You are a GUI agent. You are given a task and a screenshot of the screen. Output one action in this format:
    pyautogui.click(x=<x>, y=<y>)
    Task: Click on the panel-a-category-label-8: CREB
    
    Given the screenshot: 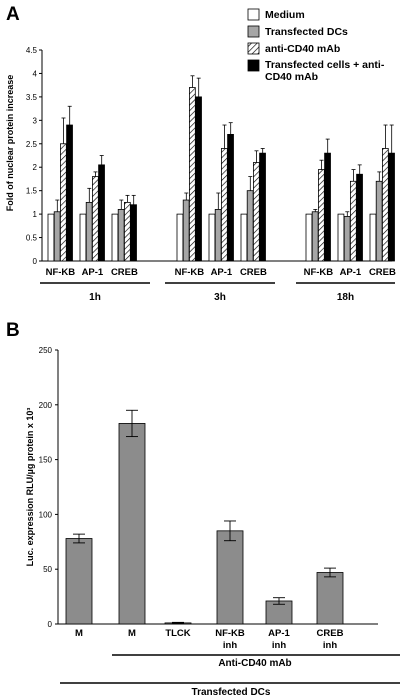 What is the action you would take?
    pyautogui.click(x=382, y=272)
    